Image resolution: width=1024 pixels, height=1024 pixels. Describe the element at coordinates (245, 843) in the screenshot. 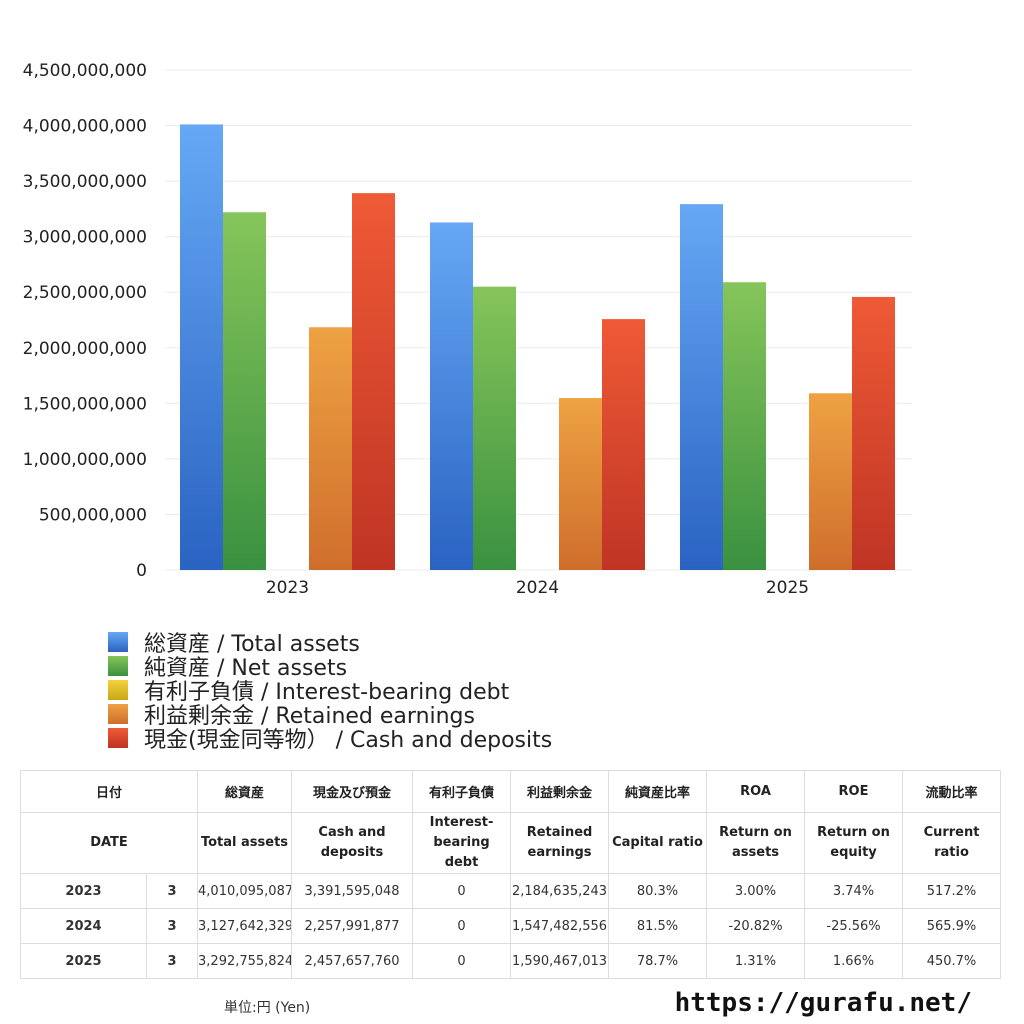

I see `header-total-assets-en: Total assets` at that location.